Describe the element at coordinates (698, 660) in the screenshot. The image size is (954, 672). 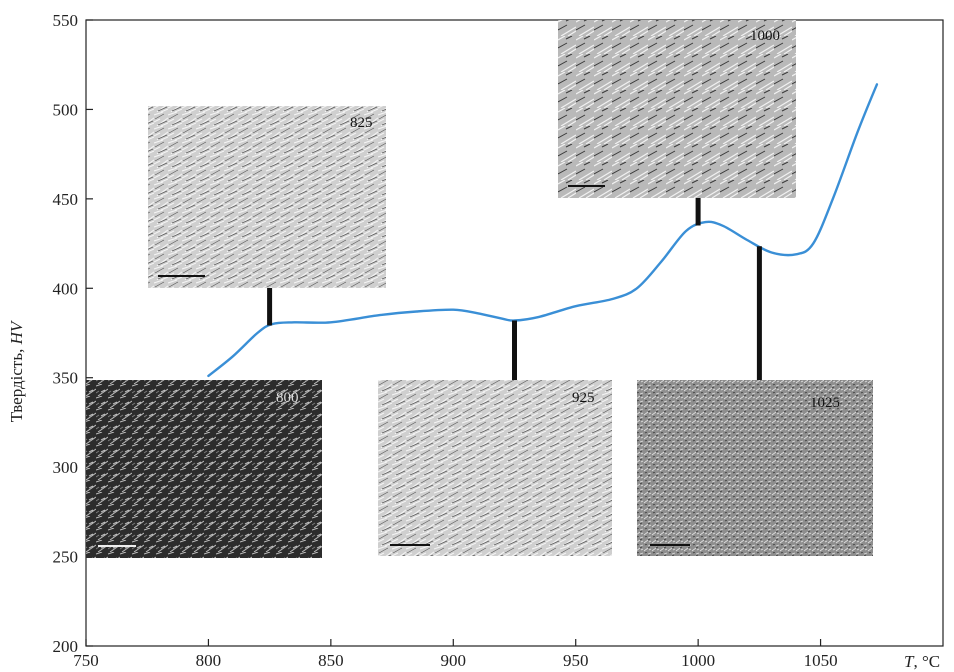
I see `x-tick-label: 1000` at that location.